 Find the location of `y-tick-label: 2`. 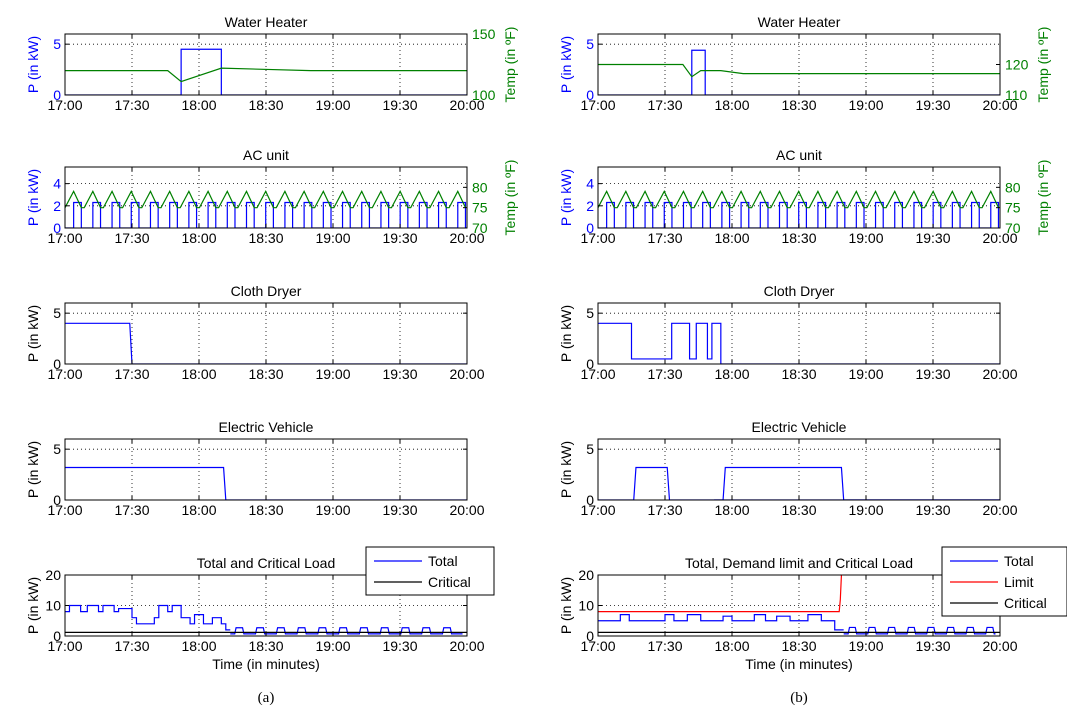

y-tick-label: 2 is located at coordinates (590, 206).